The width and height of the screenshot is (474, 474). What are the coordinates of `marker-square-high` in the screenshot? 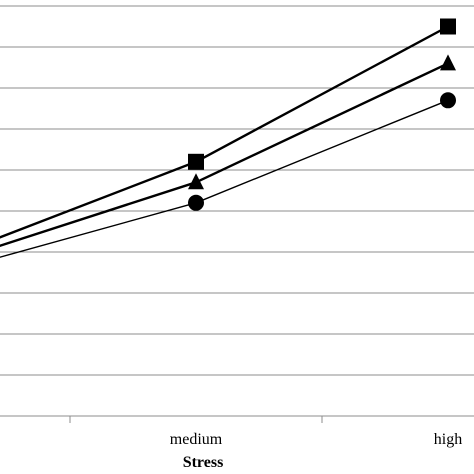 It's located at (448, 26).